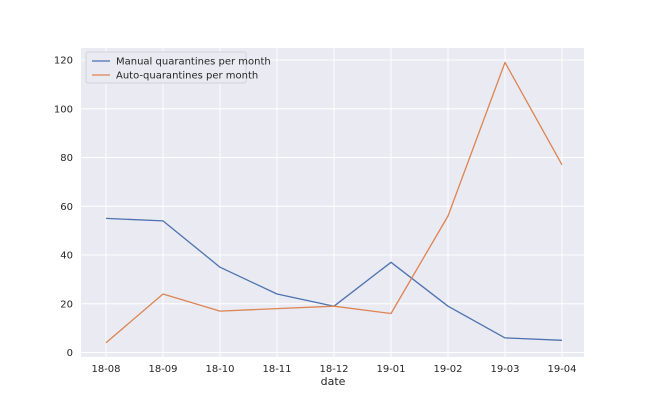  I want to click on y-tick-label: 60, so click(66, 207).